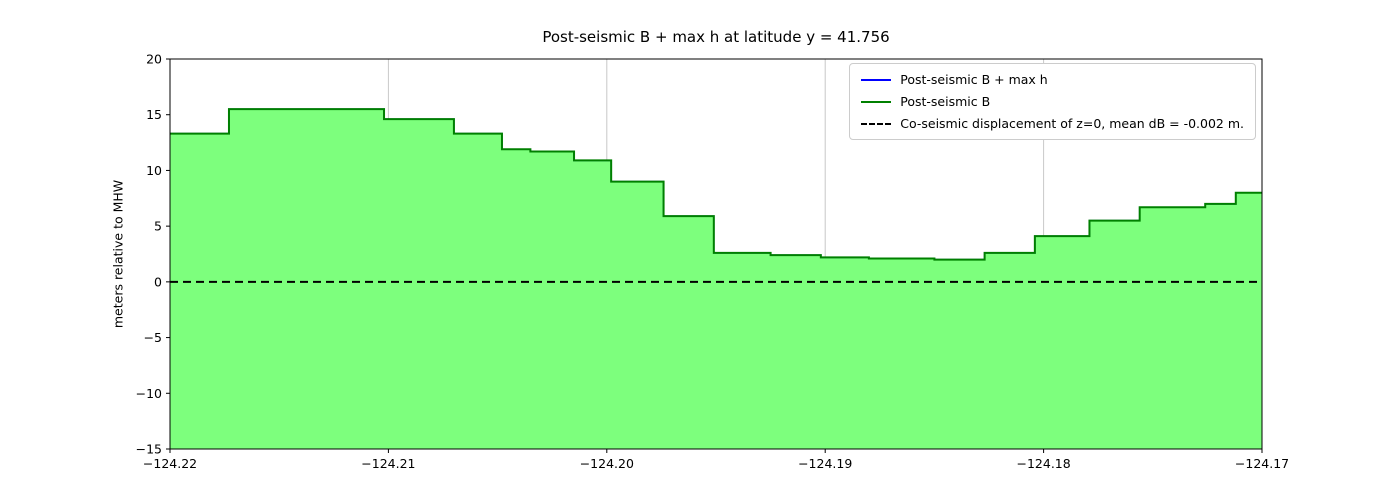  What do you see at coordinates (825, 463) in the screenshot?
I see `x-tick-label: −124.19` at bounding box center [825, 463].